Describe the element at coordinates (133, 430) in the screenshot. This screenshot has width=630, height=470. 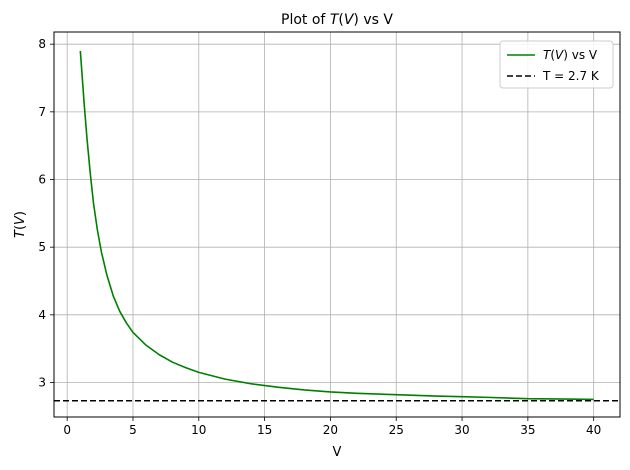
I see `x-tick-label: 5` at that location.